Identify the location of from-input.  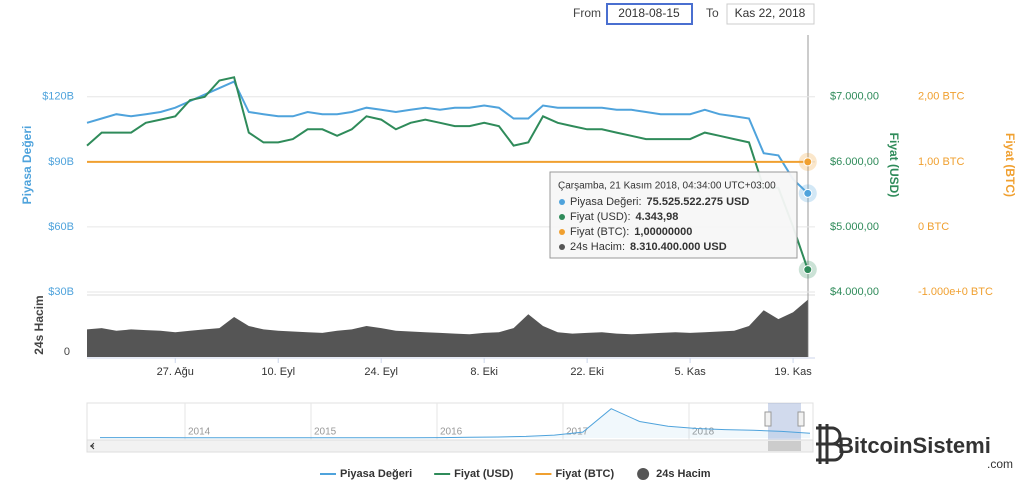
(649, 14).